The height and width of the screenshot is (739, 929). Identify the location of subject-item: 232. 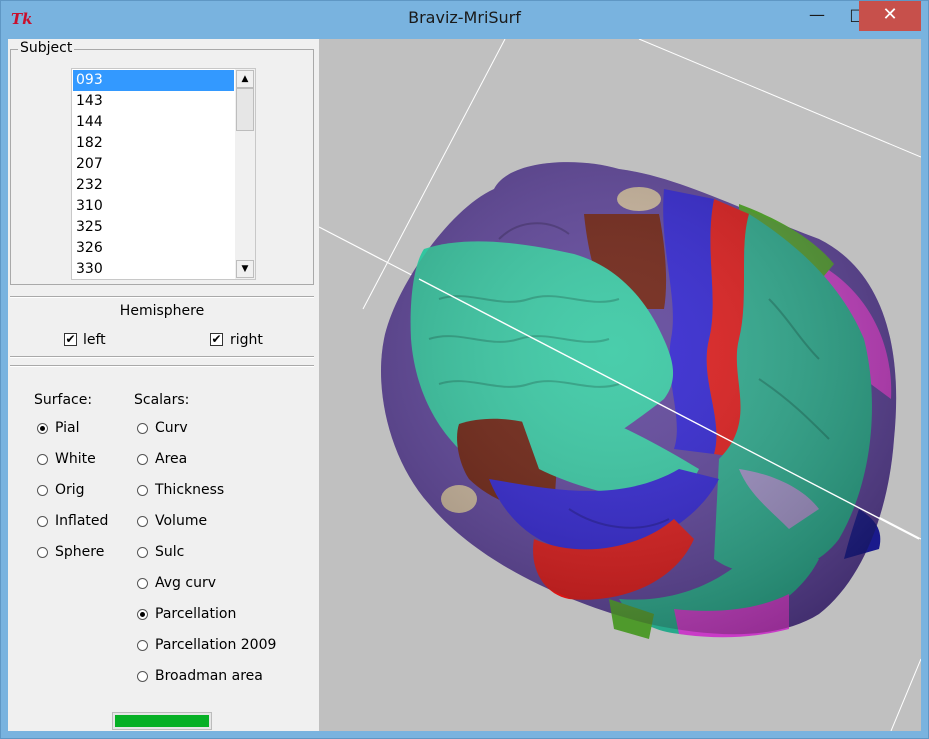
(89, 185).